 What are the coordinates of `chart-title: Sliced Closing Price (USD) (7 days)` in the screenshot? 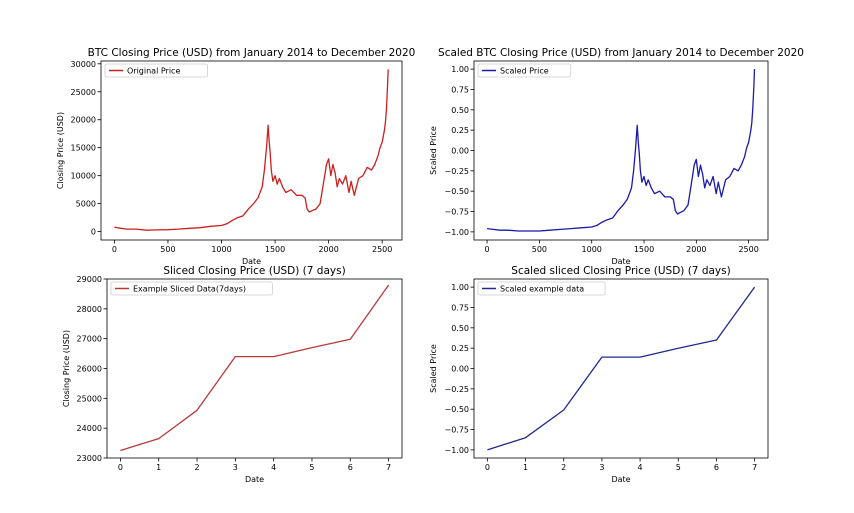 It's located at (254, 271).